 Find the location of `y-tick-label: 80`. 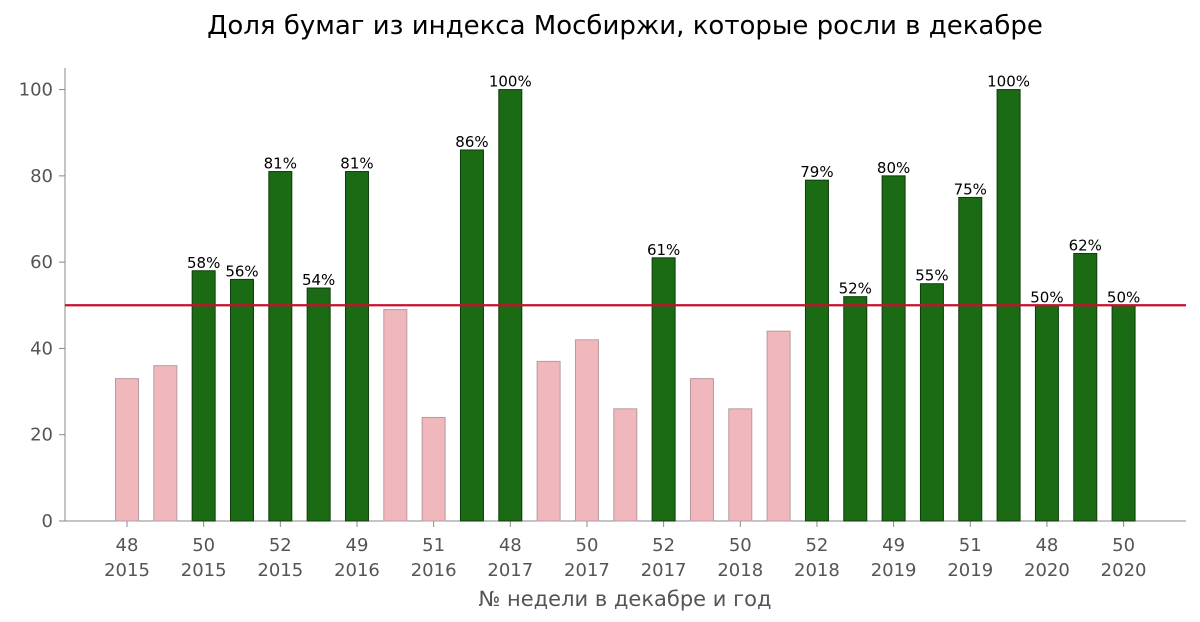

y-tick-label: 80 is located at coordinates (41, 176).